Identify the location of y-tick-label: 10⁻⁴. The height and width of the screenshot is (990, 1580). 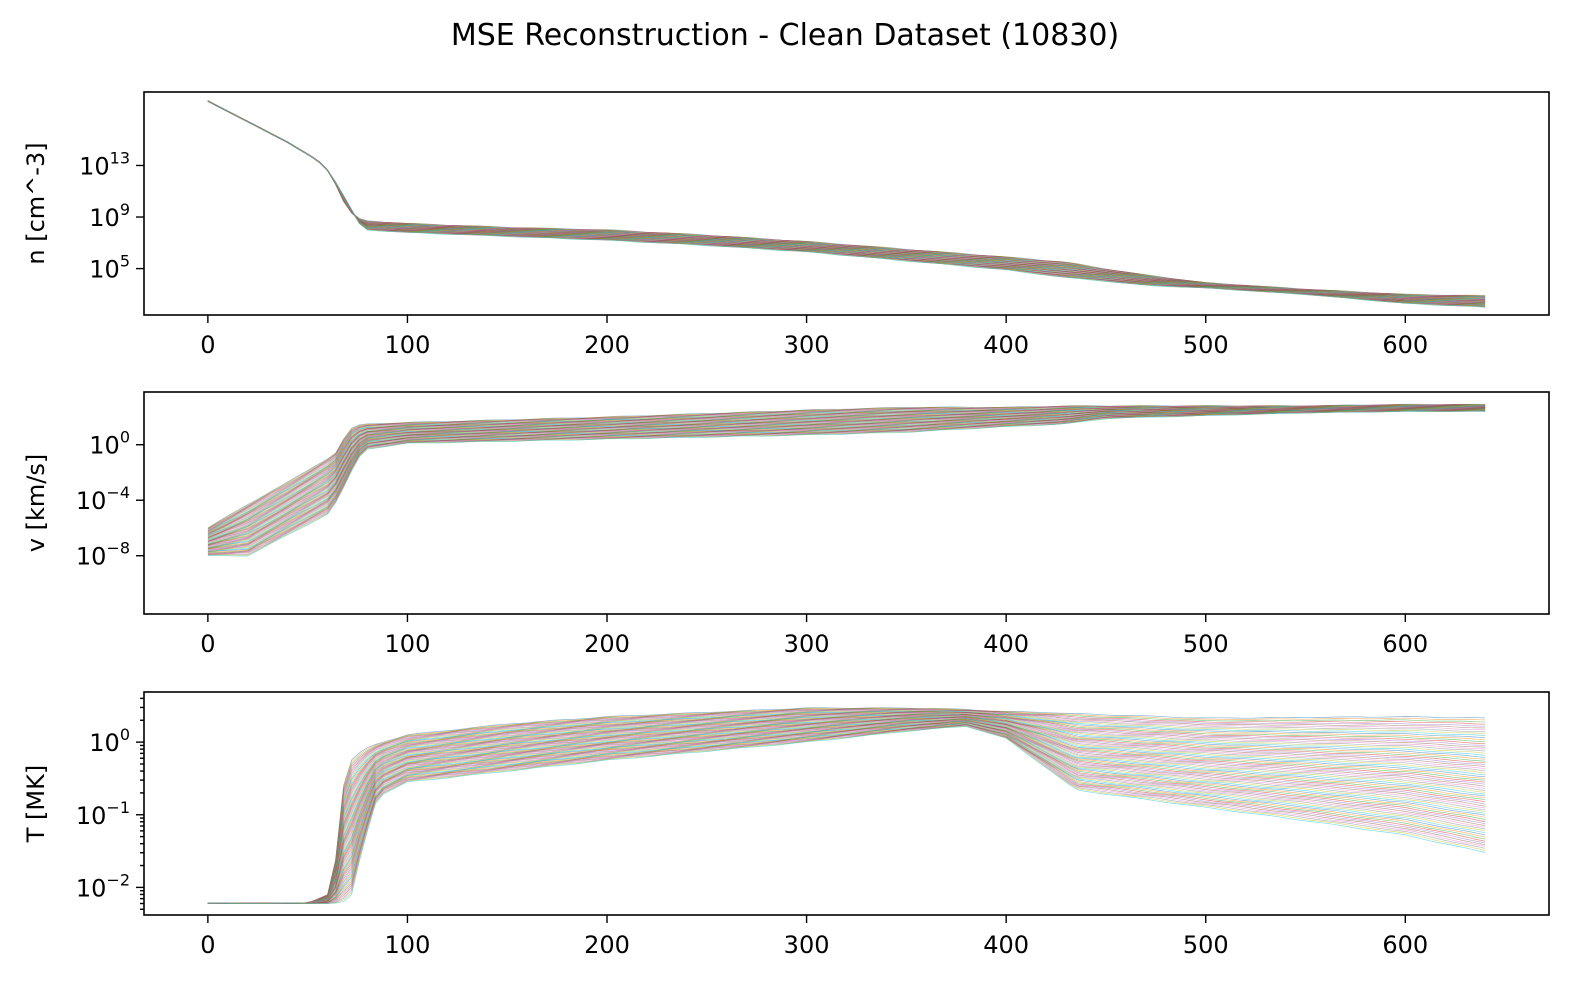
(103, 499).